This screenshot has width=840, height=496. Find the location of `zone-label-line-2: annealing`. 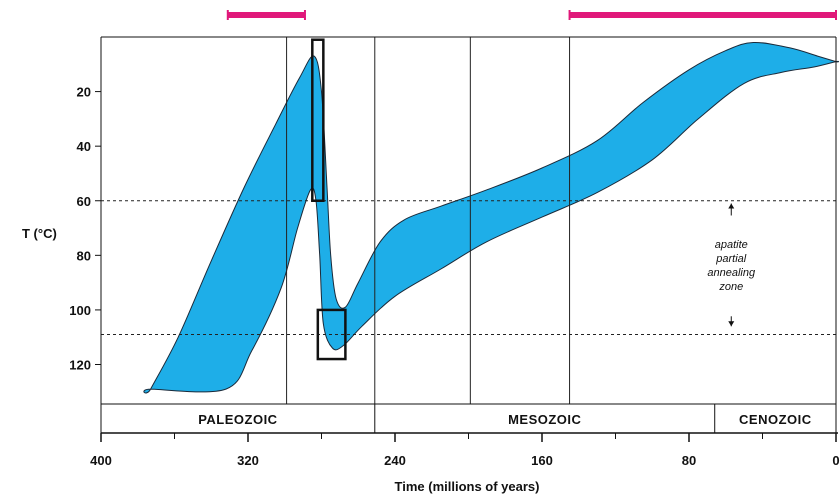

zone-label-line-2: annealing is located at coordinates (731, 273).